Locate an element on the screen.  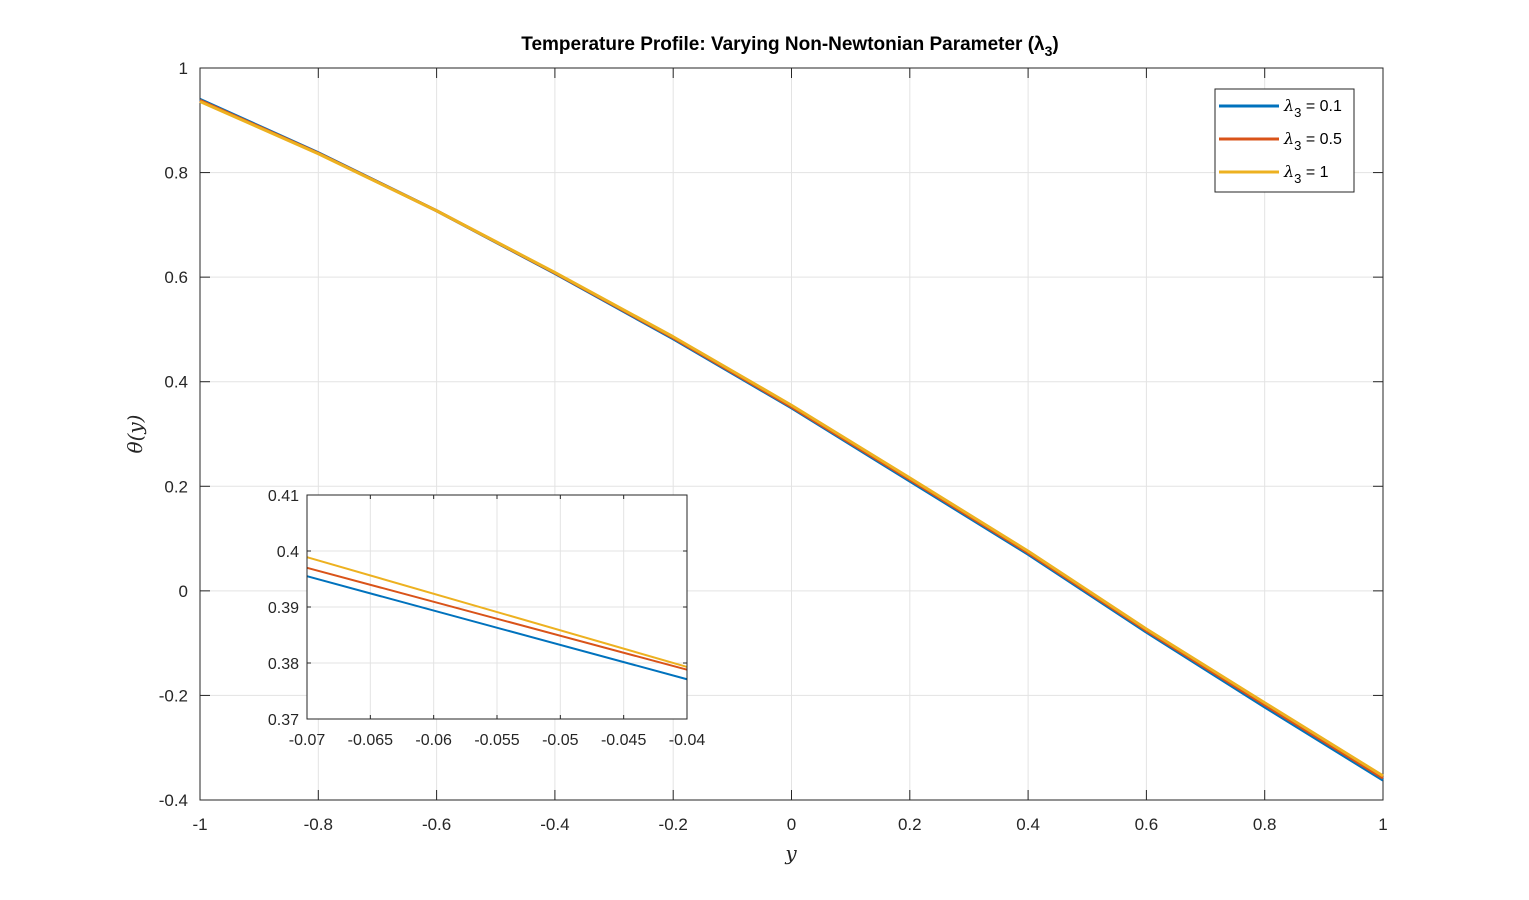
inset-x-tick-labels: -0.07 -0.065 -0.06 -0.055 -0.05 -0.045 -0.04 is located at coordinates (497, 740).